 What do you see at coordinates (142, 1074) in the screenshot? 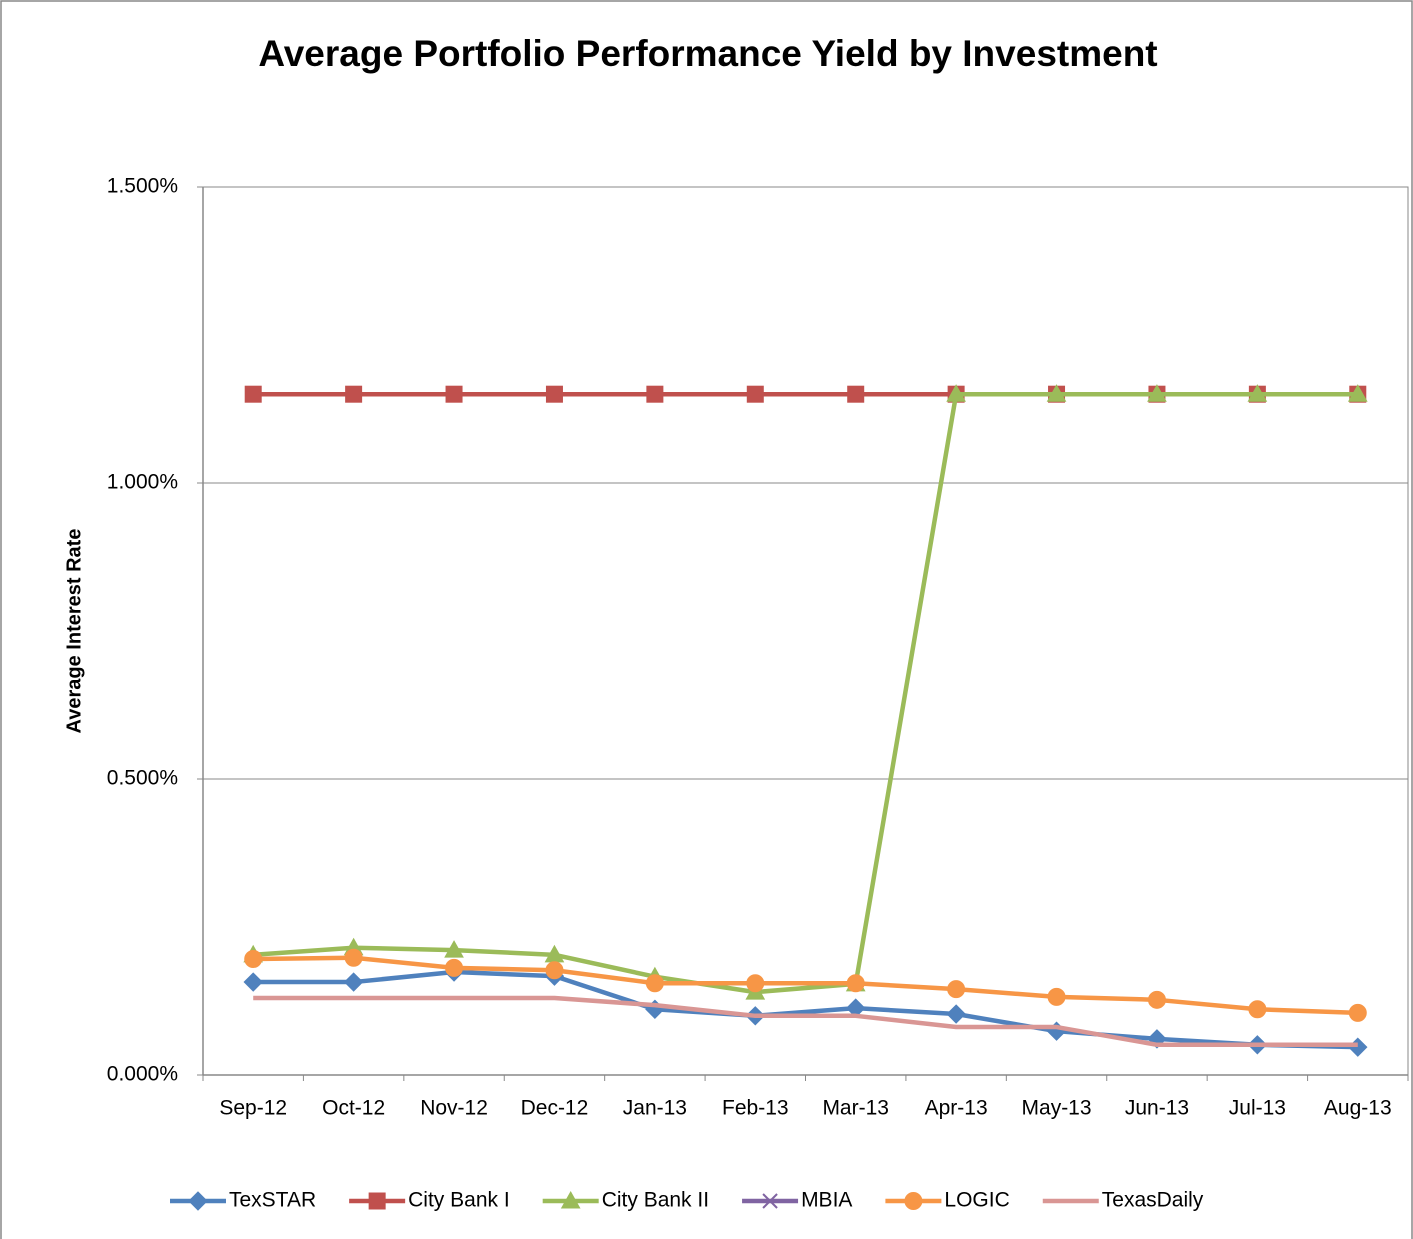
I see `y-tick-label: 0.000%` at bounding box center [142, 1074].